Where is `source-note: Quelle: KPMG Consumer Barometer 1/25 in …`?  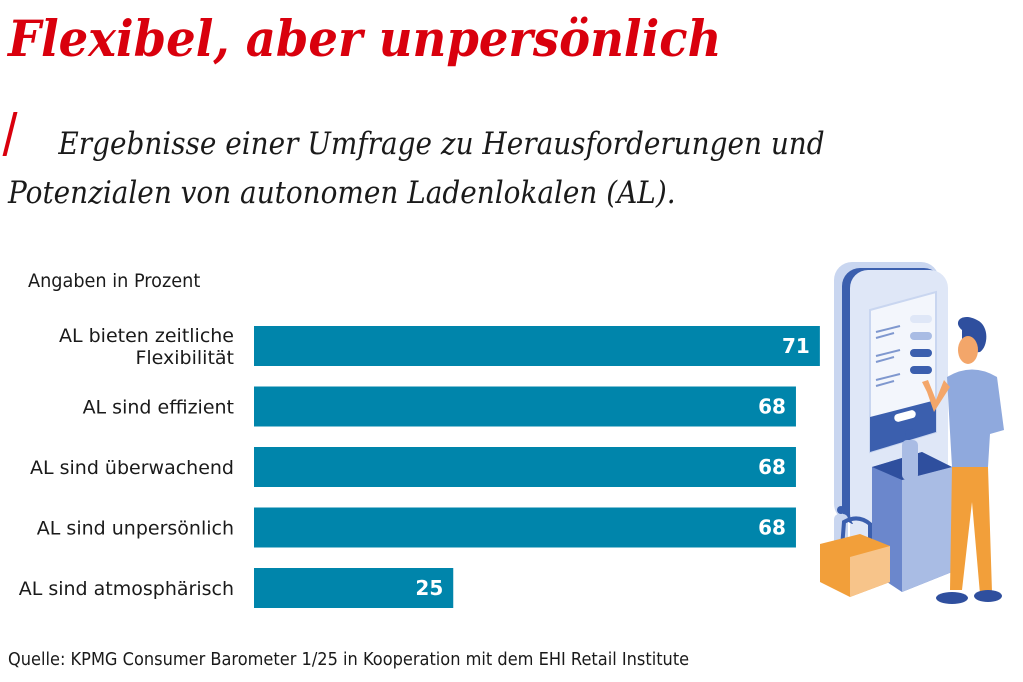
source-note: Quelle: KPMG Consumer Barometer 1/25 in … is located at coordinates (349, 659).